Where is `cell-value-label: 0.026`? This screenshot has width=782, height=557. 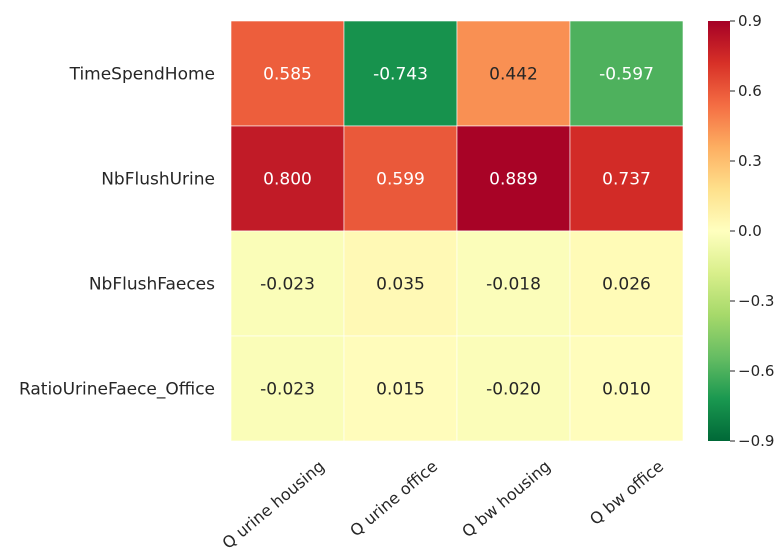
cell-value-label: 0.026 is located at coordinates (626, 285).